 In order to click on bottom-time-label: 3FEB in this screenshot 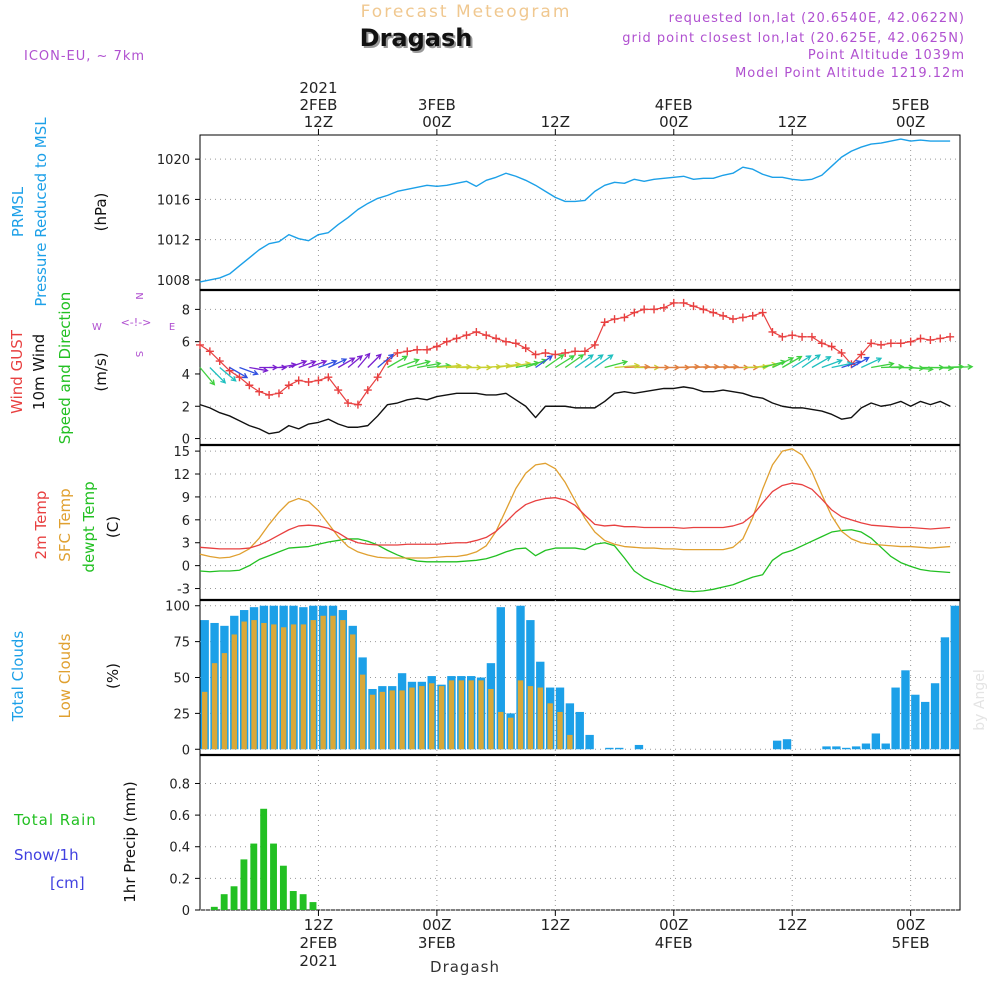, I will do `click(437, 943)`.